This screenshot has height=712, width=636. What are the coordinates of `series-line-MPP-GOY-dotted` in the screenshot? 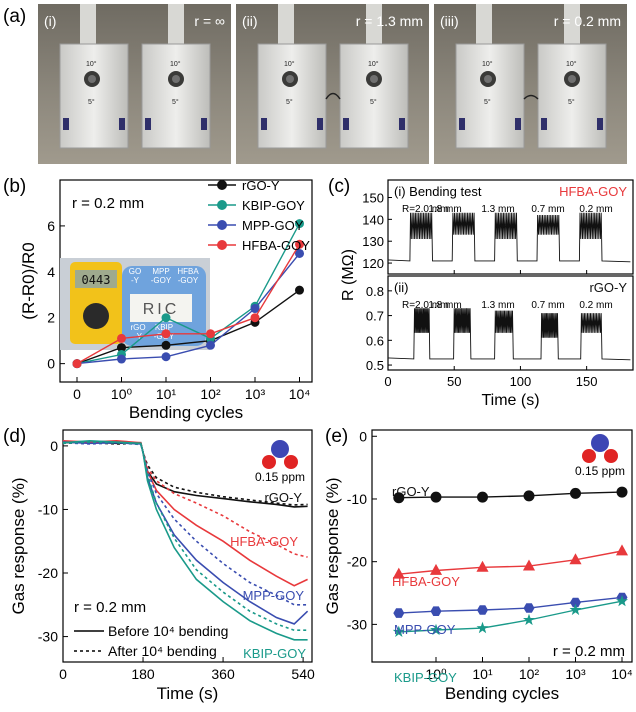 It's located at (185, 523).